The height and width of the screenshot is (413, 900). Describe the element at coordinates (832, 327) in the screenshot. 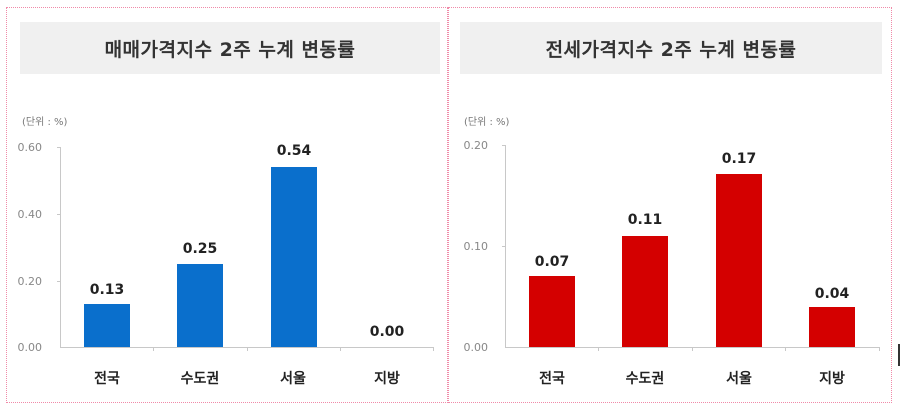

I see `jeonse-bar-regional` at that location.